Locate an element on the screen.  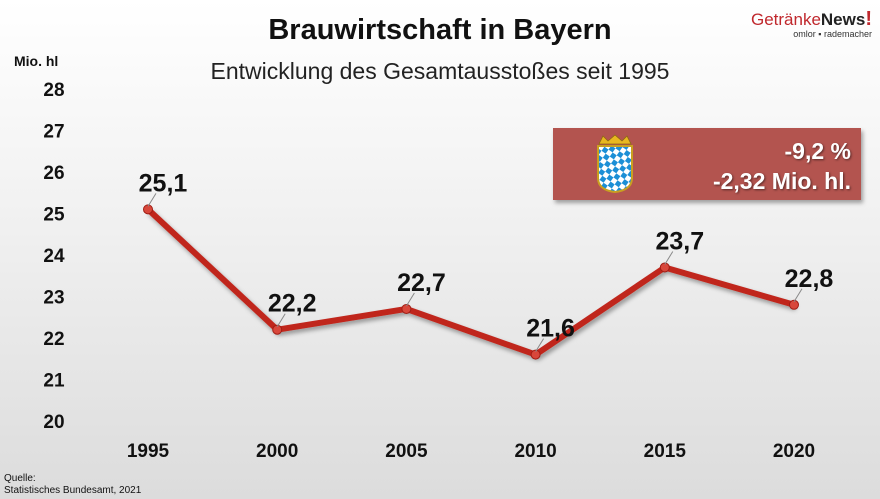
data-label: 23,7 is located at coordinates (679, 241).